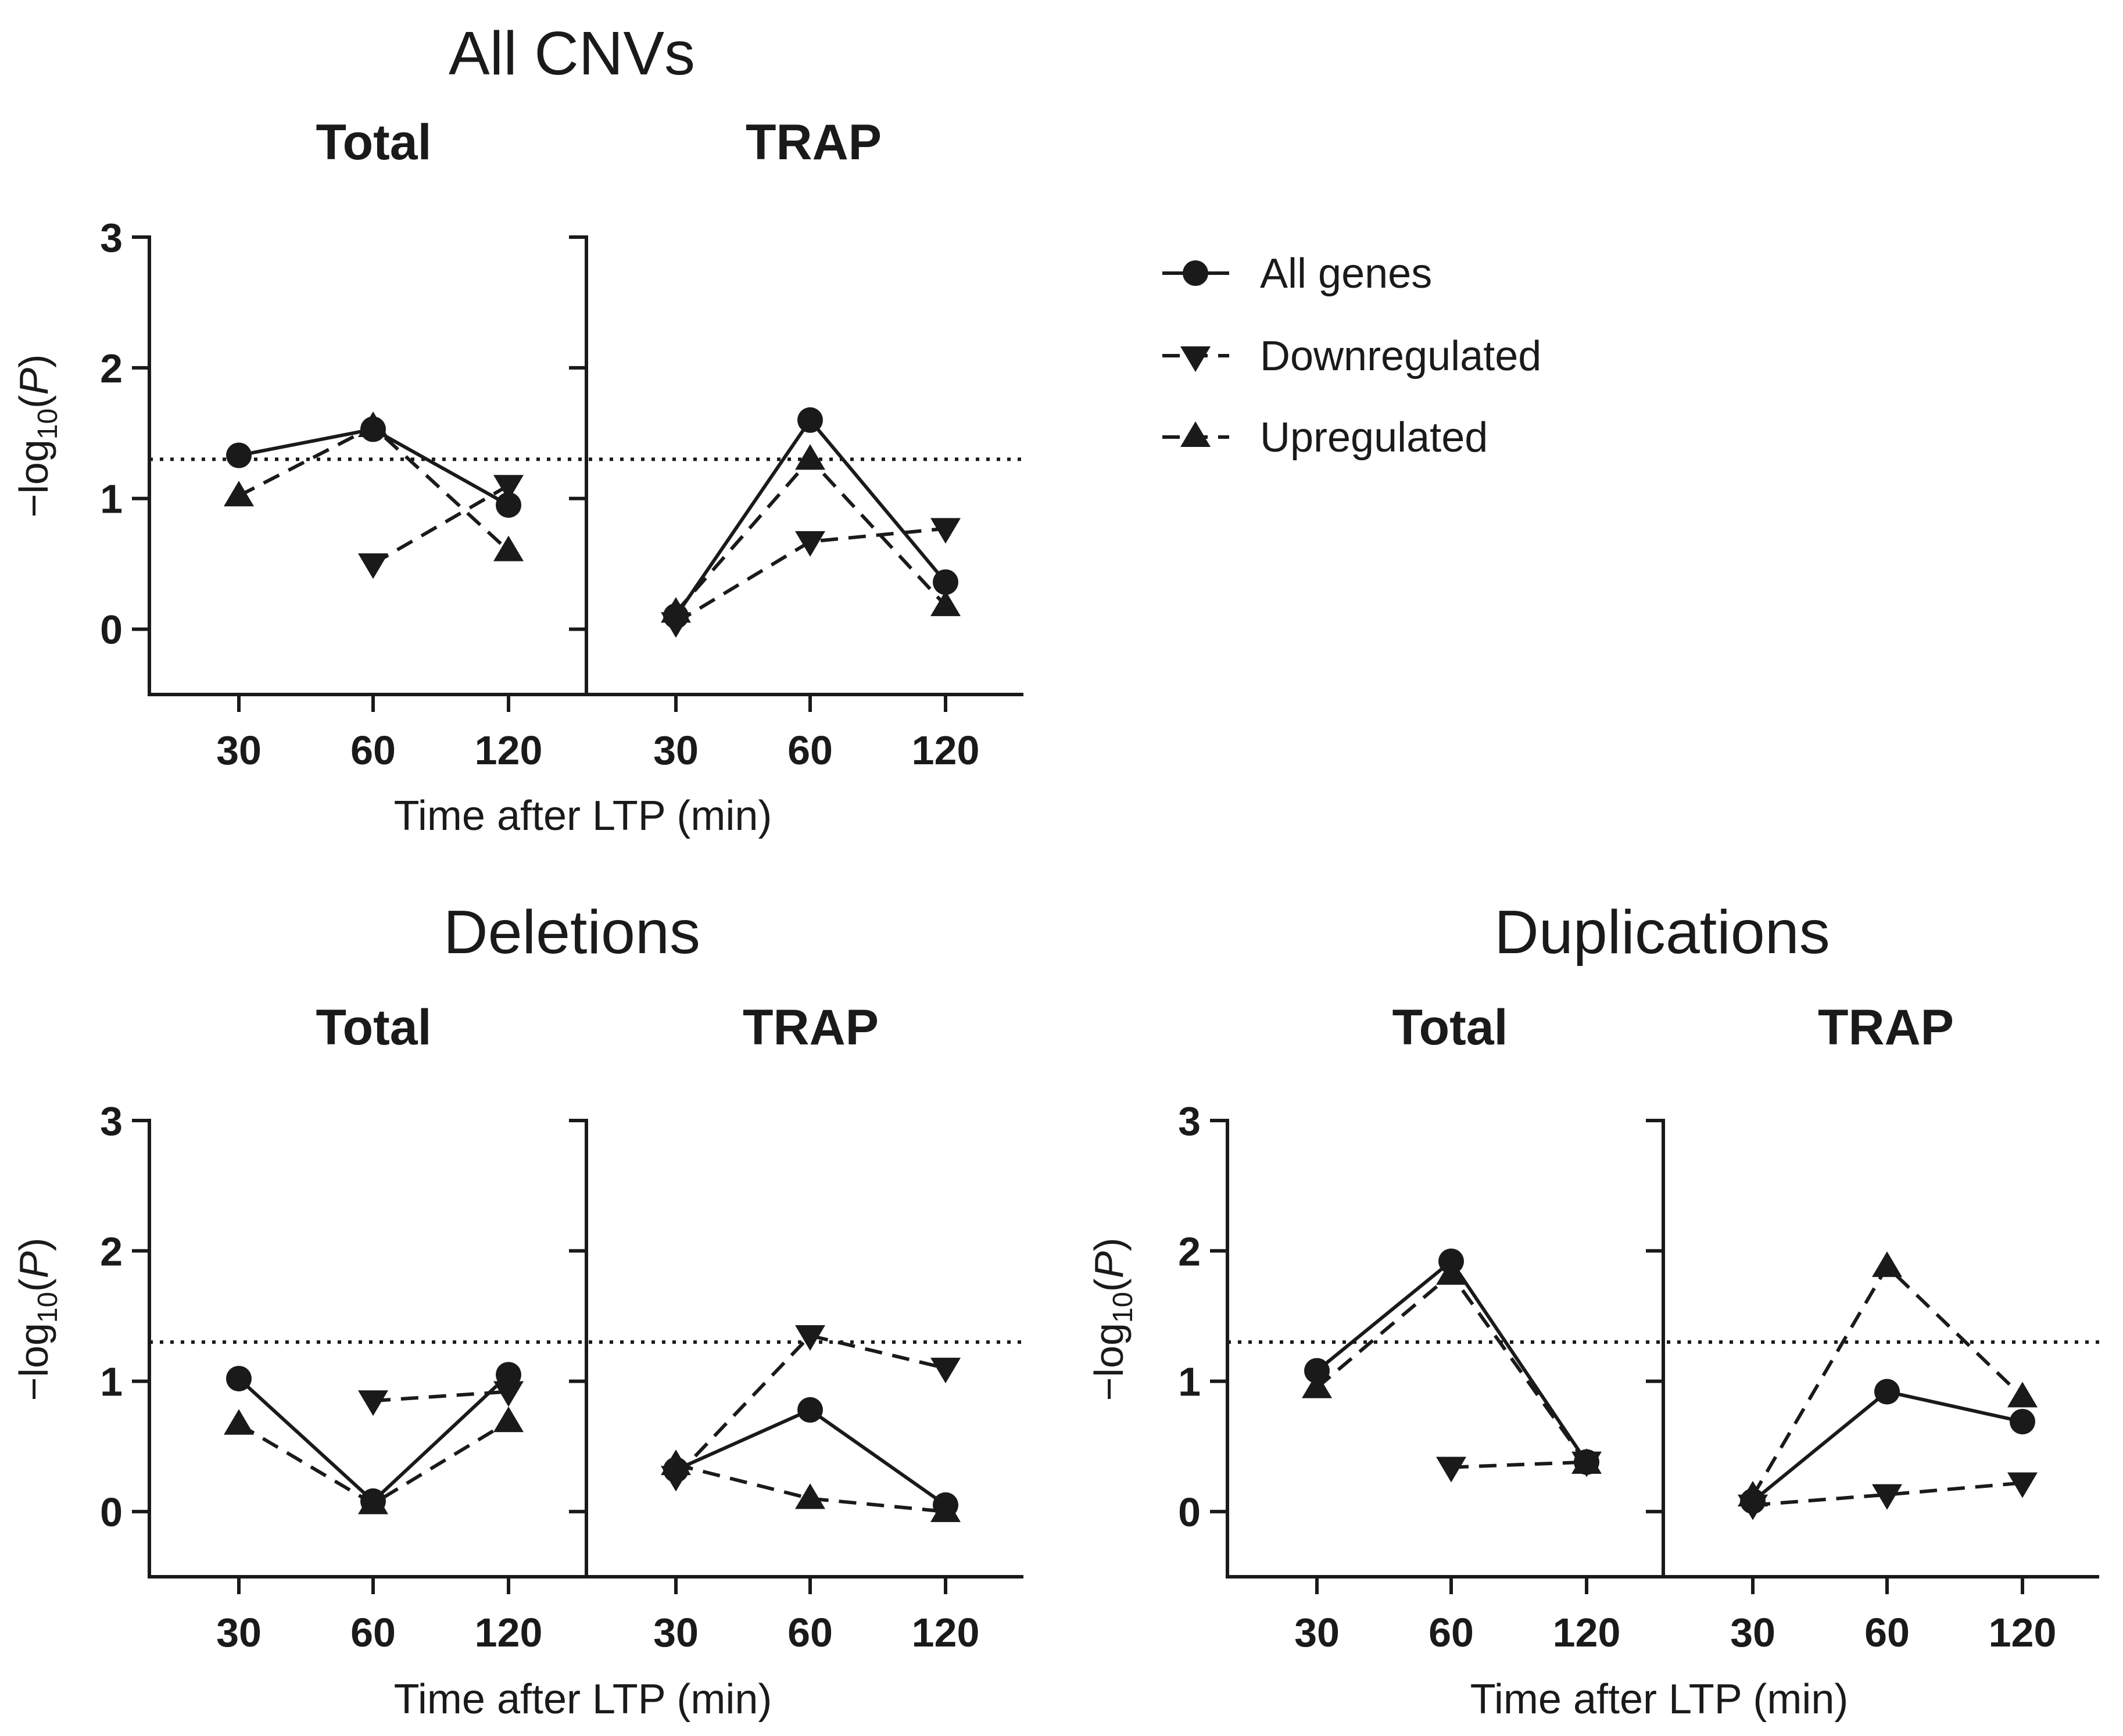 Image resolution: width=2123 pixels, height=1736 pixels. What do you see at coordinates (1400, 356) in the screenshot?
I see `legend-label-downregulated: Downregulated` at bounding box center [1400, 356].